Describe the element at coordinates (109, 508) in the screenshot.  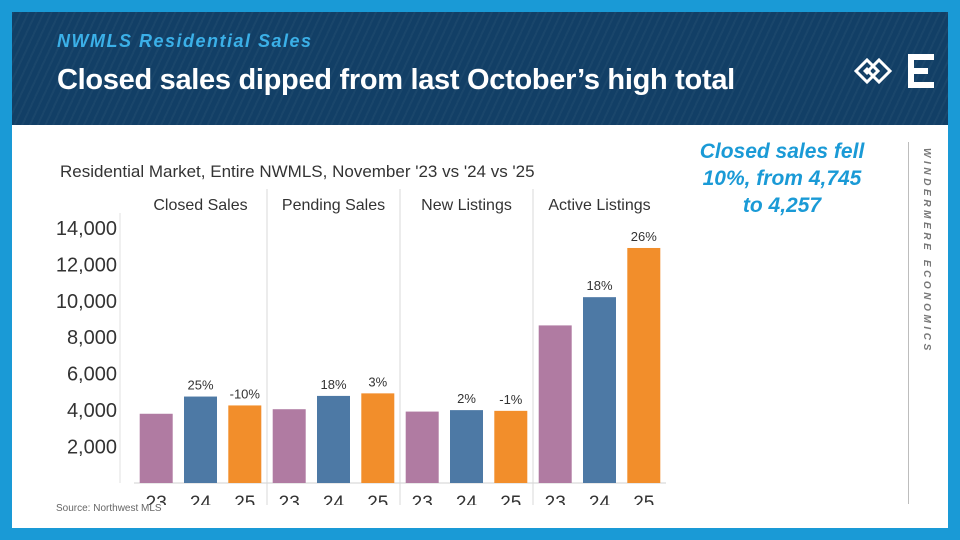
I see `source-note: Source: Northwest MLS` at that location.